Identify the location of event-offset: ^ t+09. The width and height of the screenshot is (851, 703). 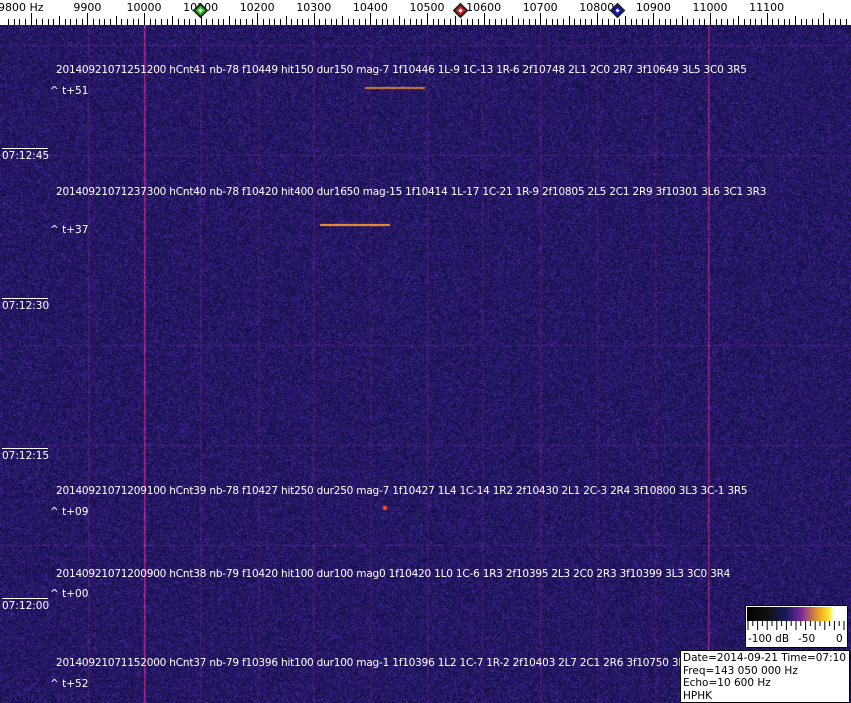
(69, 512).